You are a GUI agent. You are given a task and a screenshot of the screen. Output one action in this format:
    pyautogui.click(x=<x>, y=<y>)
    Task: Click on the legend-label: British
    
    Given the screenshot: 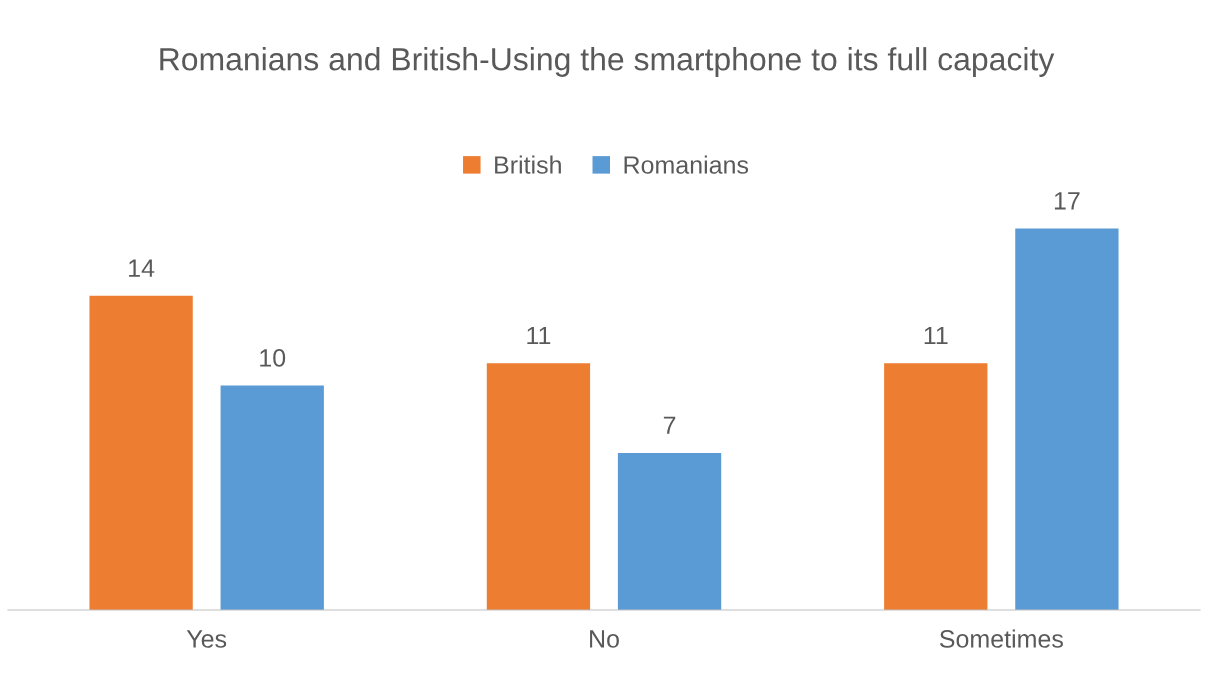 What is the action you would take?
    pyautogui.click(x=528, y=164)
    